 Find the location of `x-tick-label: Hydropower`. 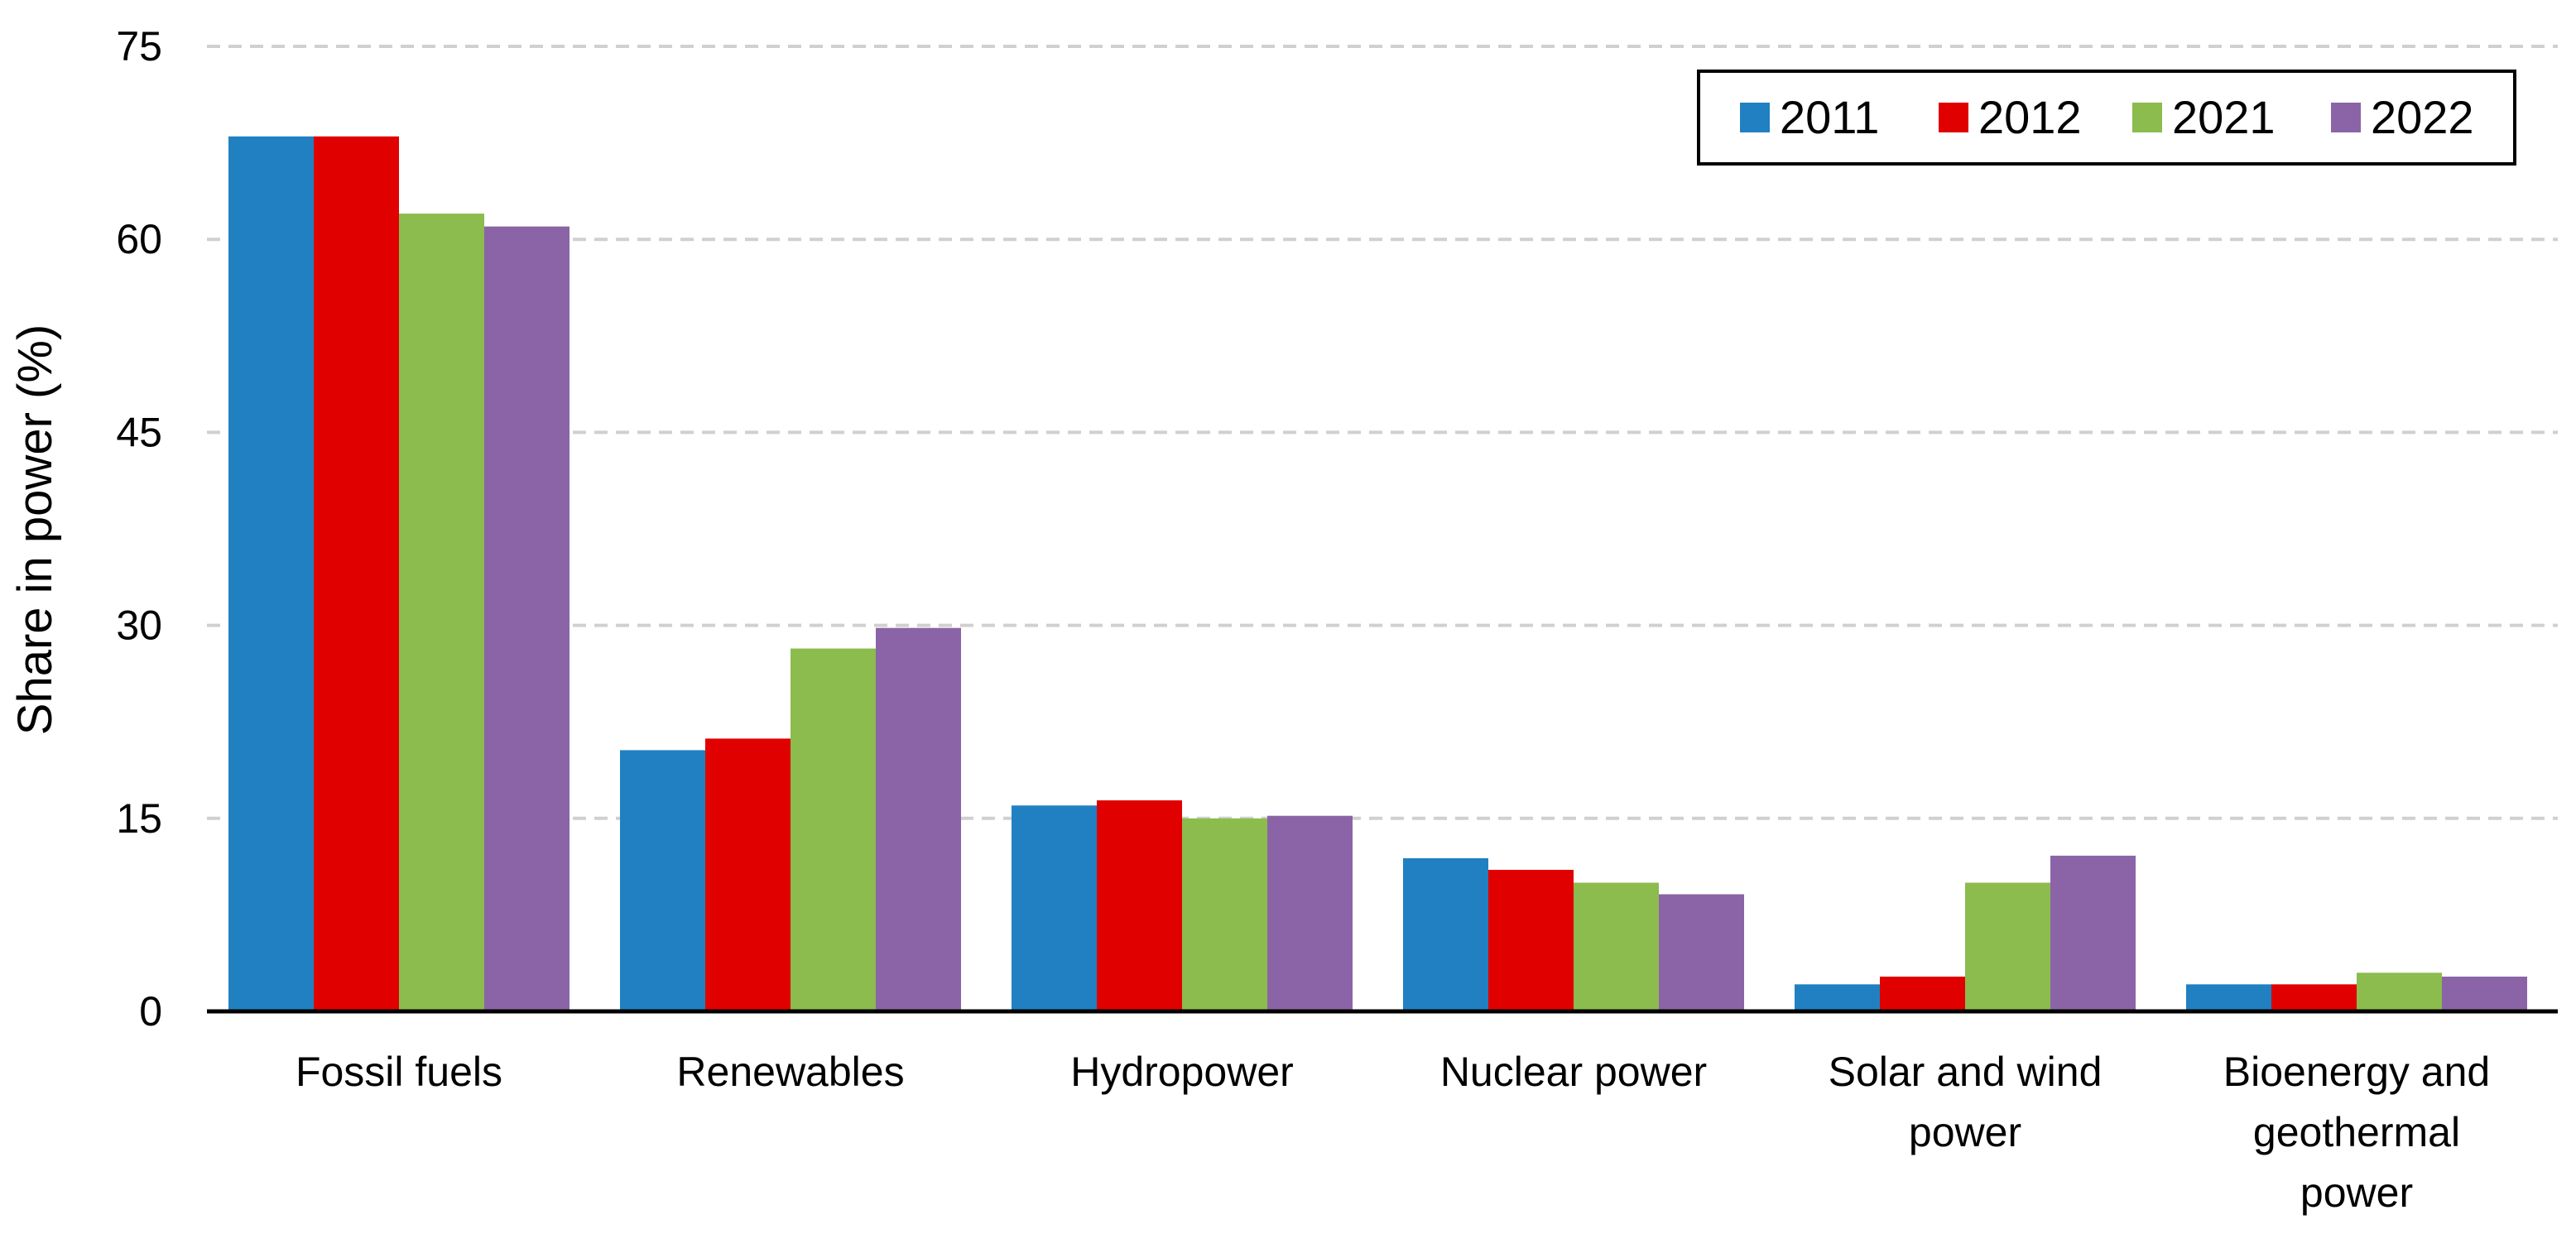

x-tick-label: Hydropower is located at coordinates (1182, 1072).